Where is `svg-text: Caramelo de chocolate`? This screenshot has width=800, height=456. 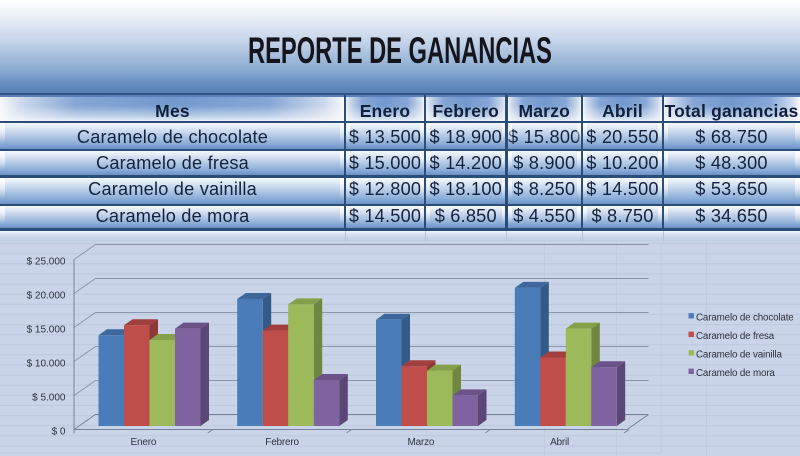 svg-text: Caramelo de chocolate is located at coordinates (745, 317).